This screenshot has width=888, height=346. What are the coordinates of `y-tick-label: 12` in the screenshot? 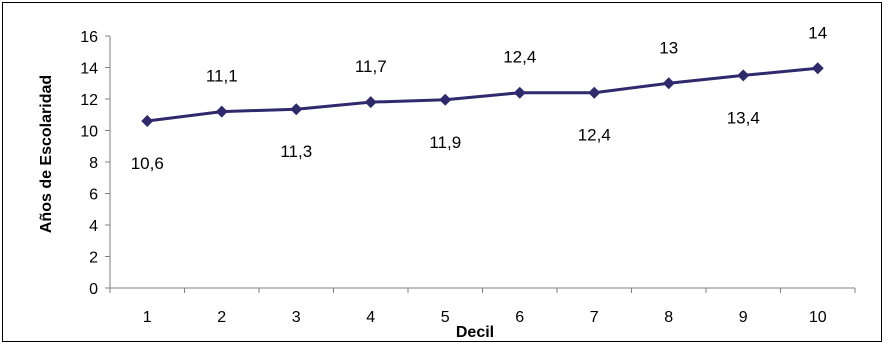 It's located at (89, 100).